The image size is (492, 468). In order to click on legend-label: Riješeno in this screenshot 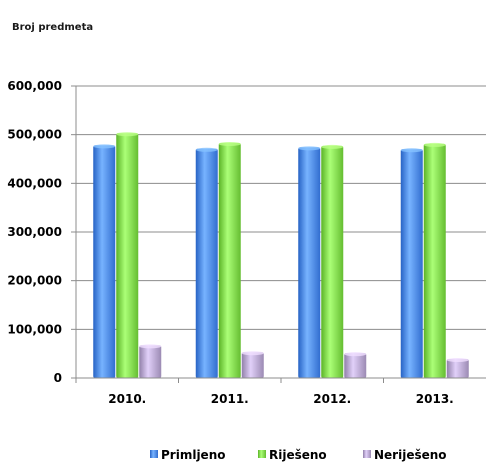, I will do `click(298, 455)`.